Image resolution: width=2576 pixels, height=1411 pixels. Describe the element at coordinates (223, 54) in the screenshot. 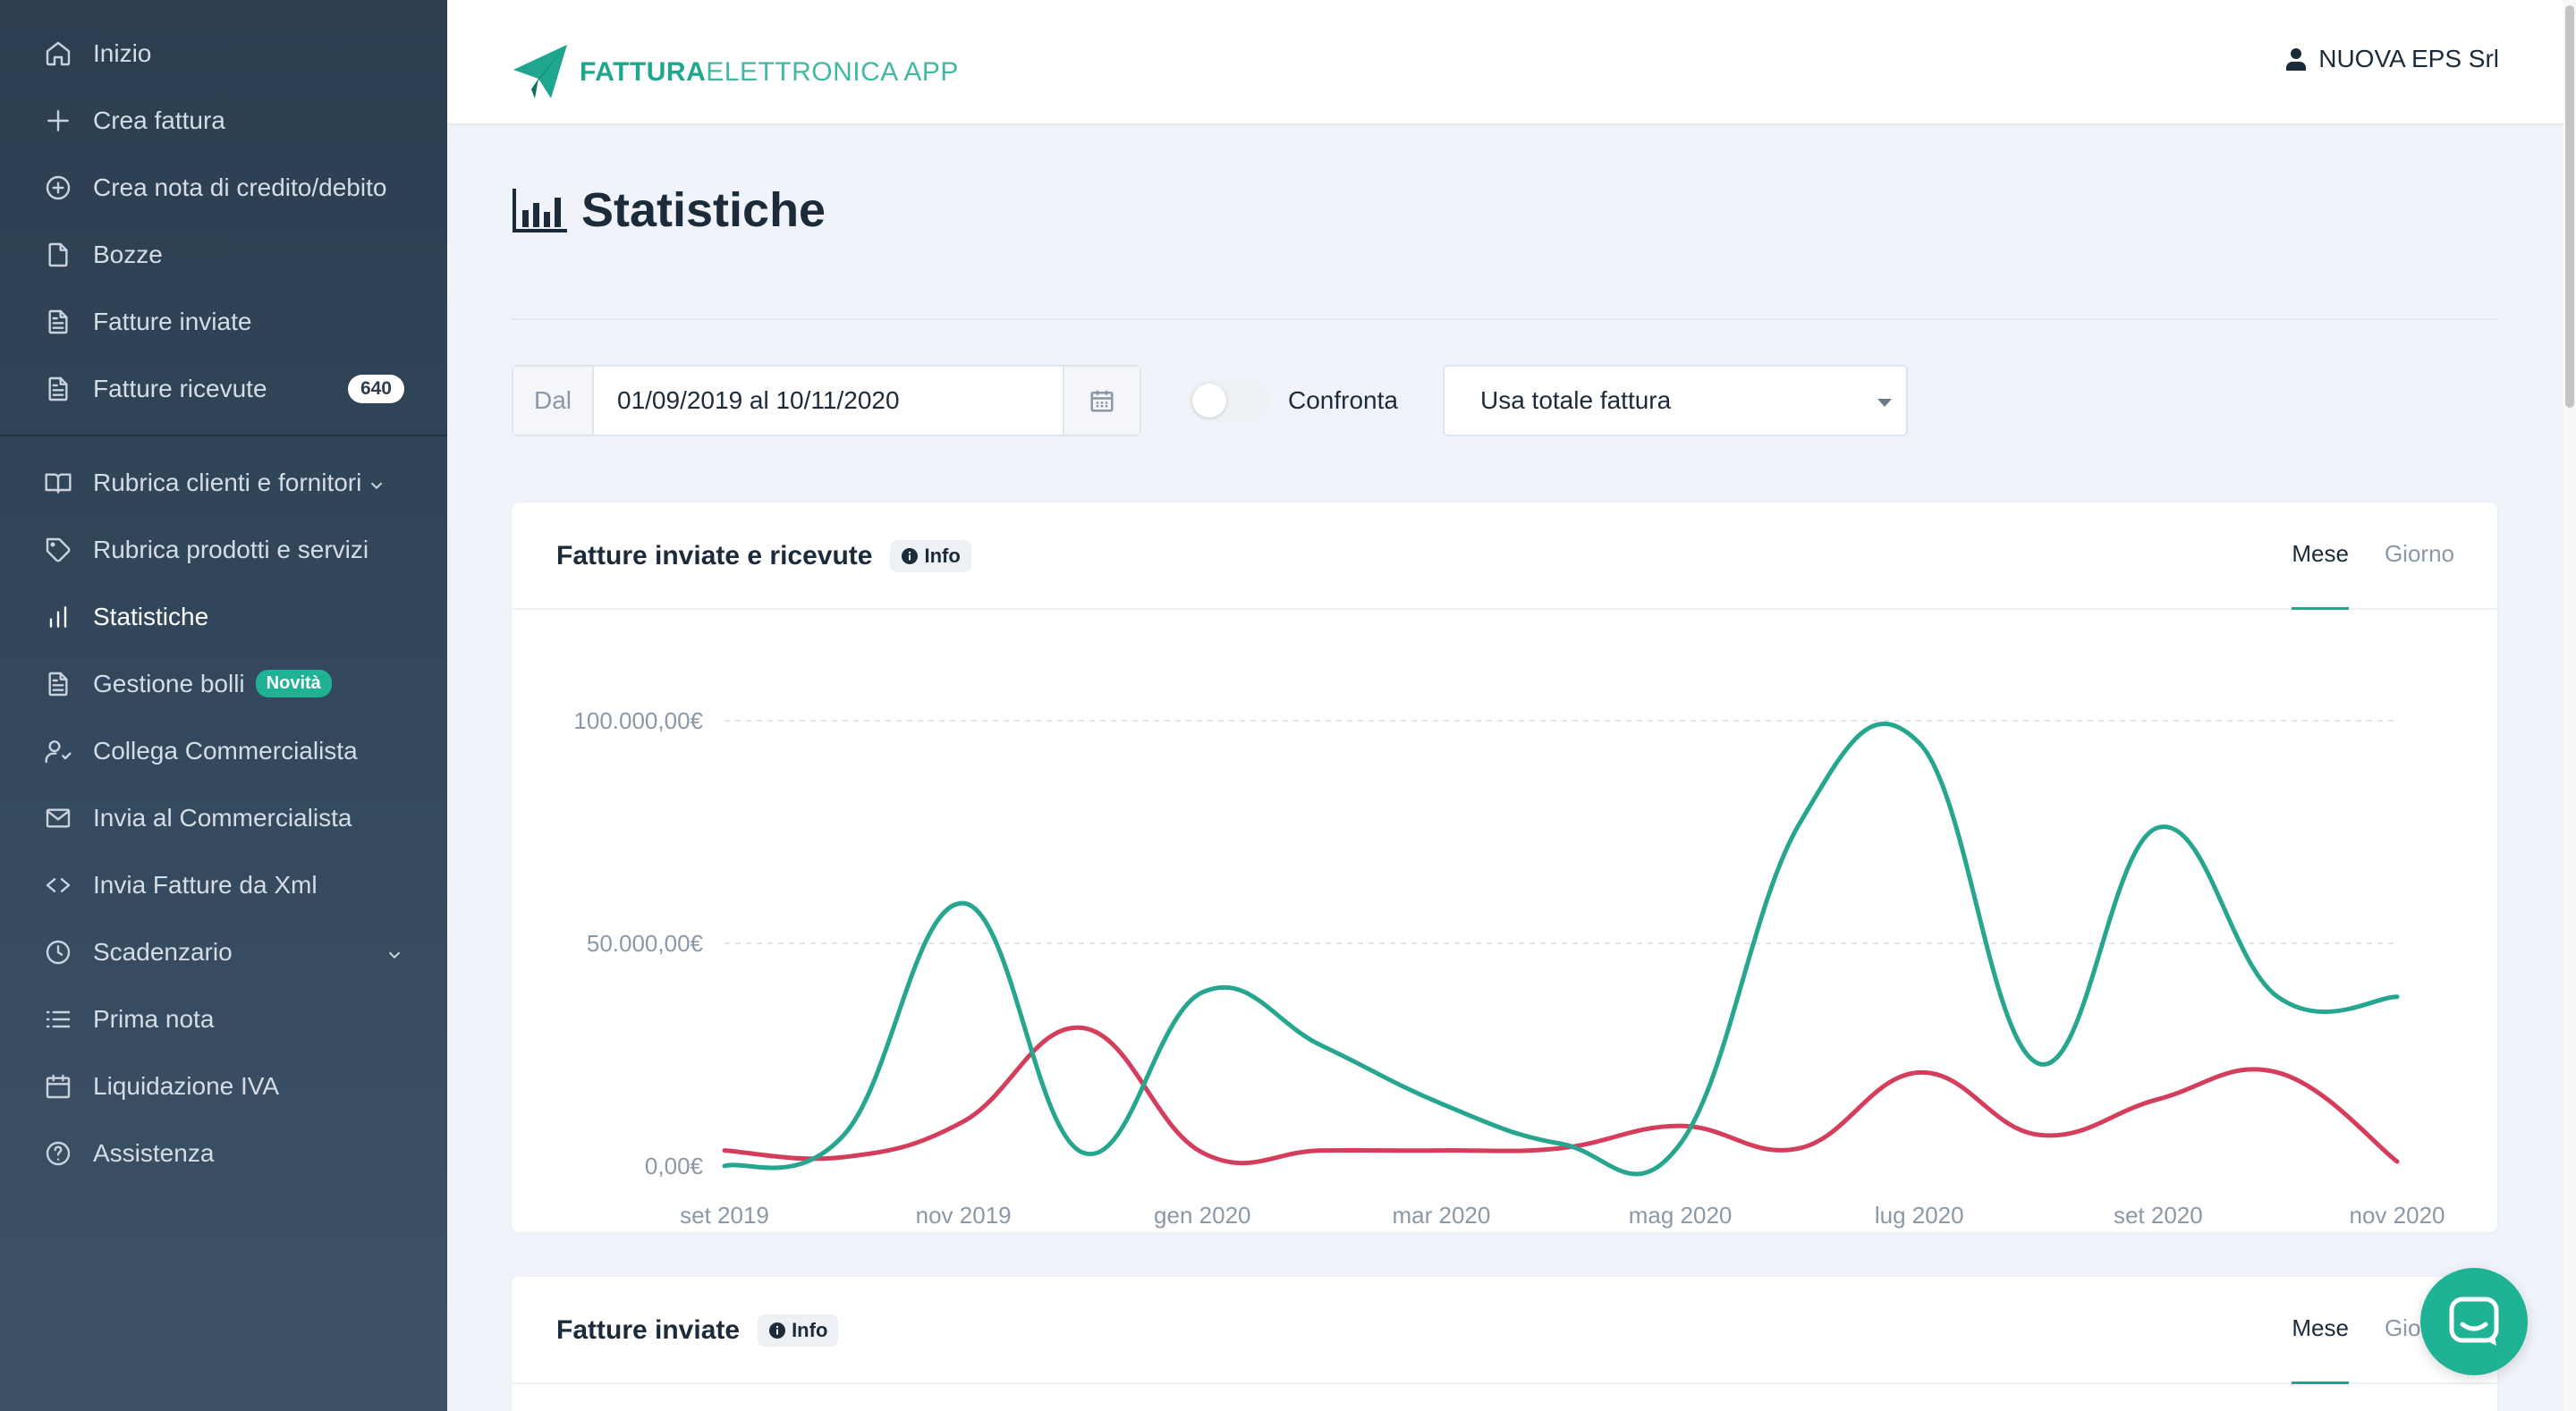

I see `sidebar-item-inizio: Inizio` at that location.